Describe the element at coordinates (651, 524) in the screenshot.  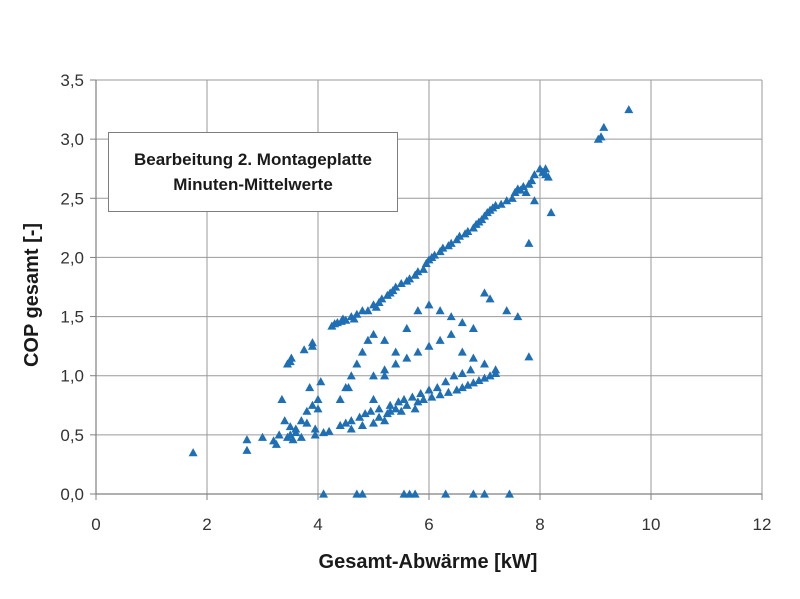
I see `x-tick-label: 10` at that location.